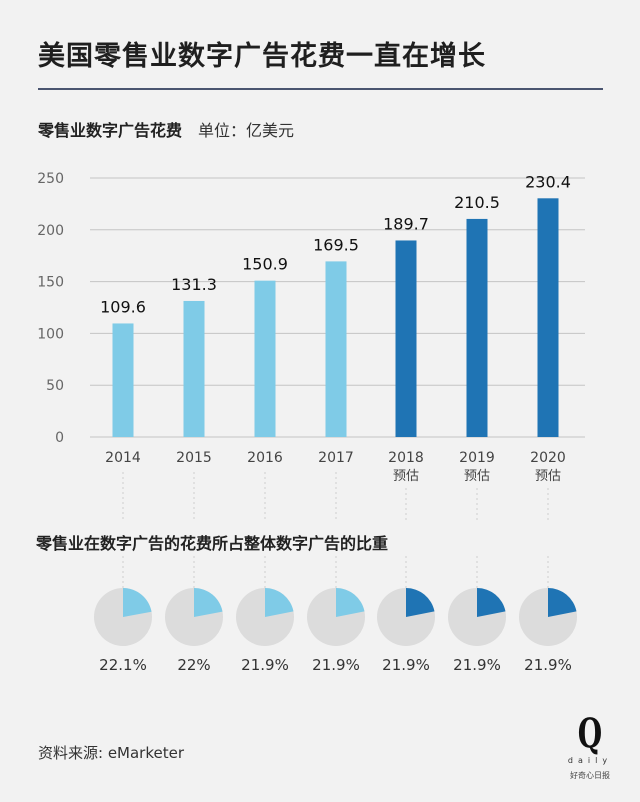 This screenshot has width=640, height=802. What do you see at coordinates (194, 458) in the screenshot?
I see `x-tick-label: 2015` at bounding box center [194, 458].